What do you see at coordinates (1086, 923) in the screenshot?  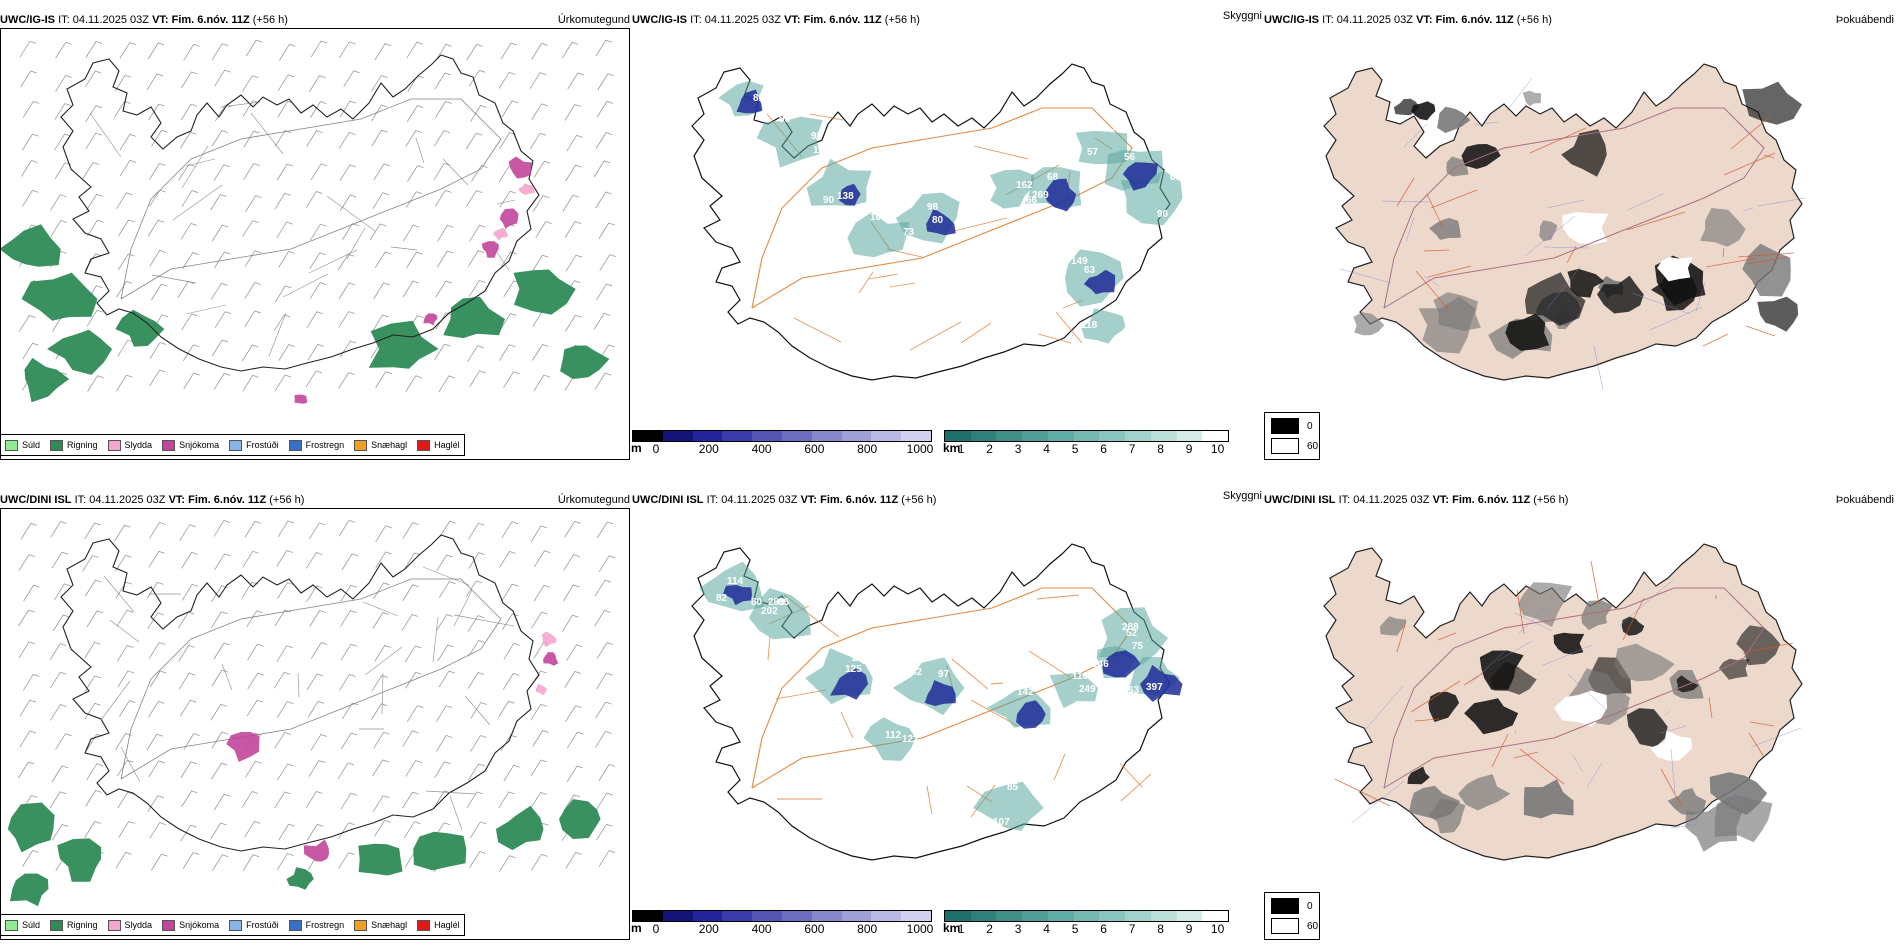 I see `visibility-colorbar: 1 2 3 4 5 6 7 8 9 10 km` at bounding box center [1086, 923].